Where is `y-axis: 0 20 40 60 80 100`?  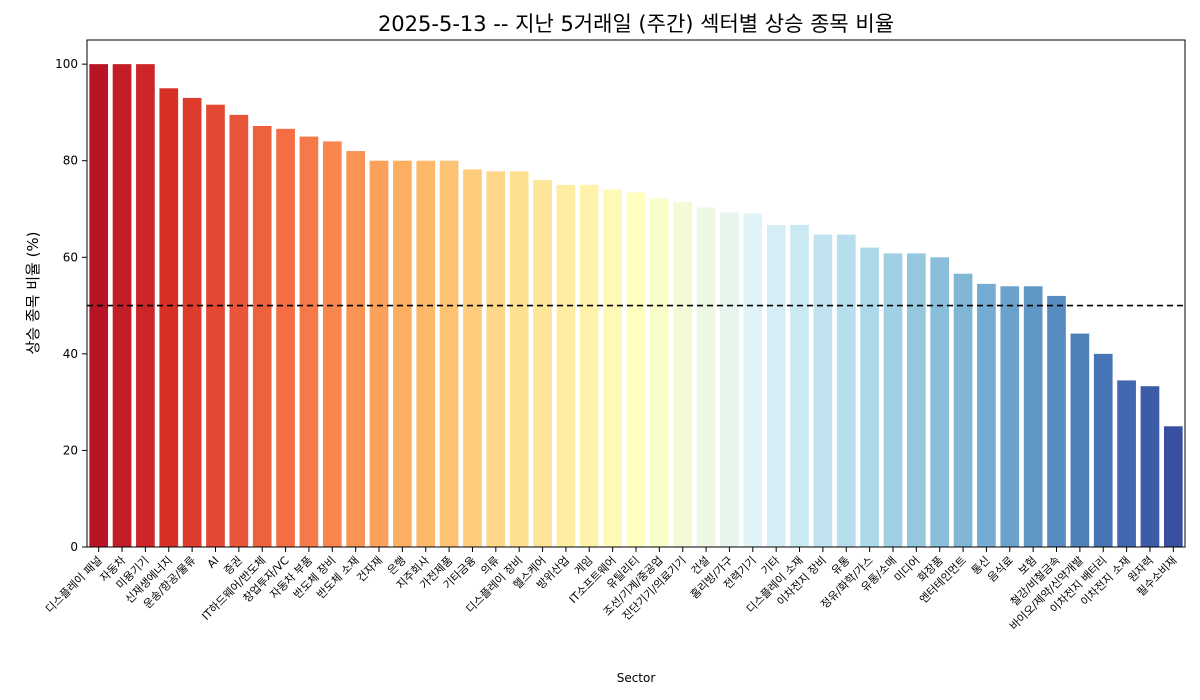
y-axis: 0 20 40 60 80 100 is located at coordinates (71, 305).